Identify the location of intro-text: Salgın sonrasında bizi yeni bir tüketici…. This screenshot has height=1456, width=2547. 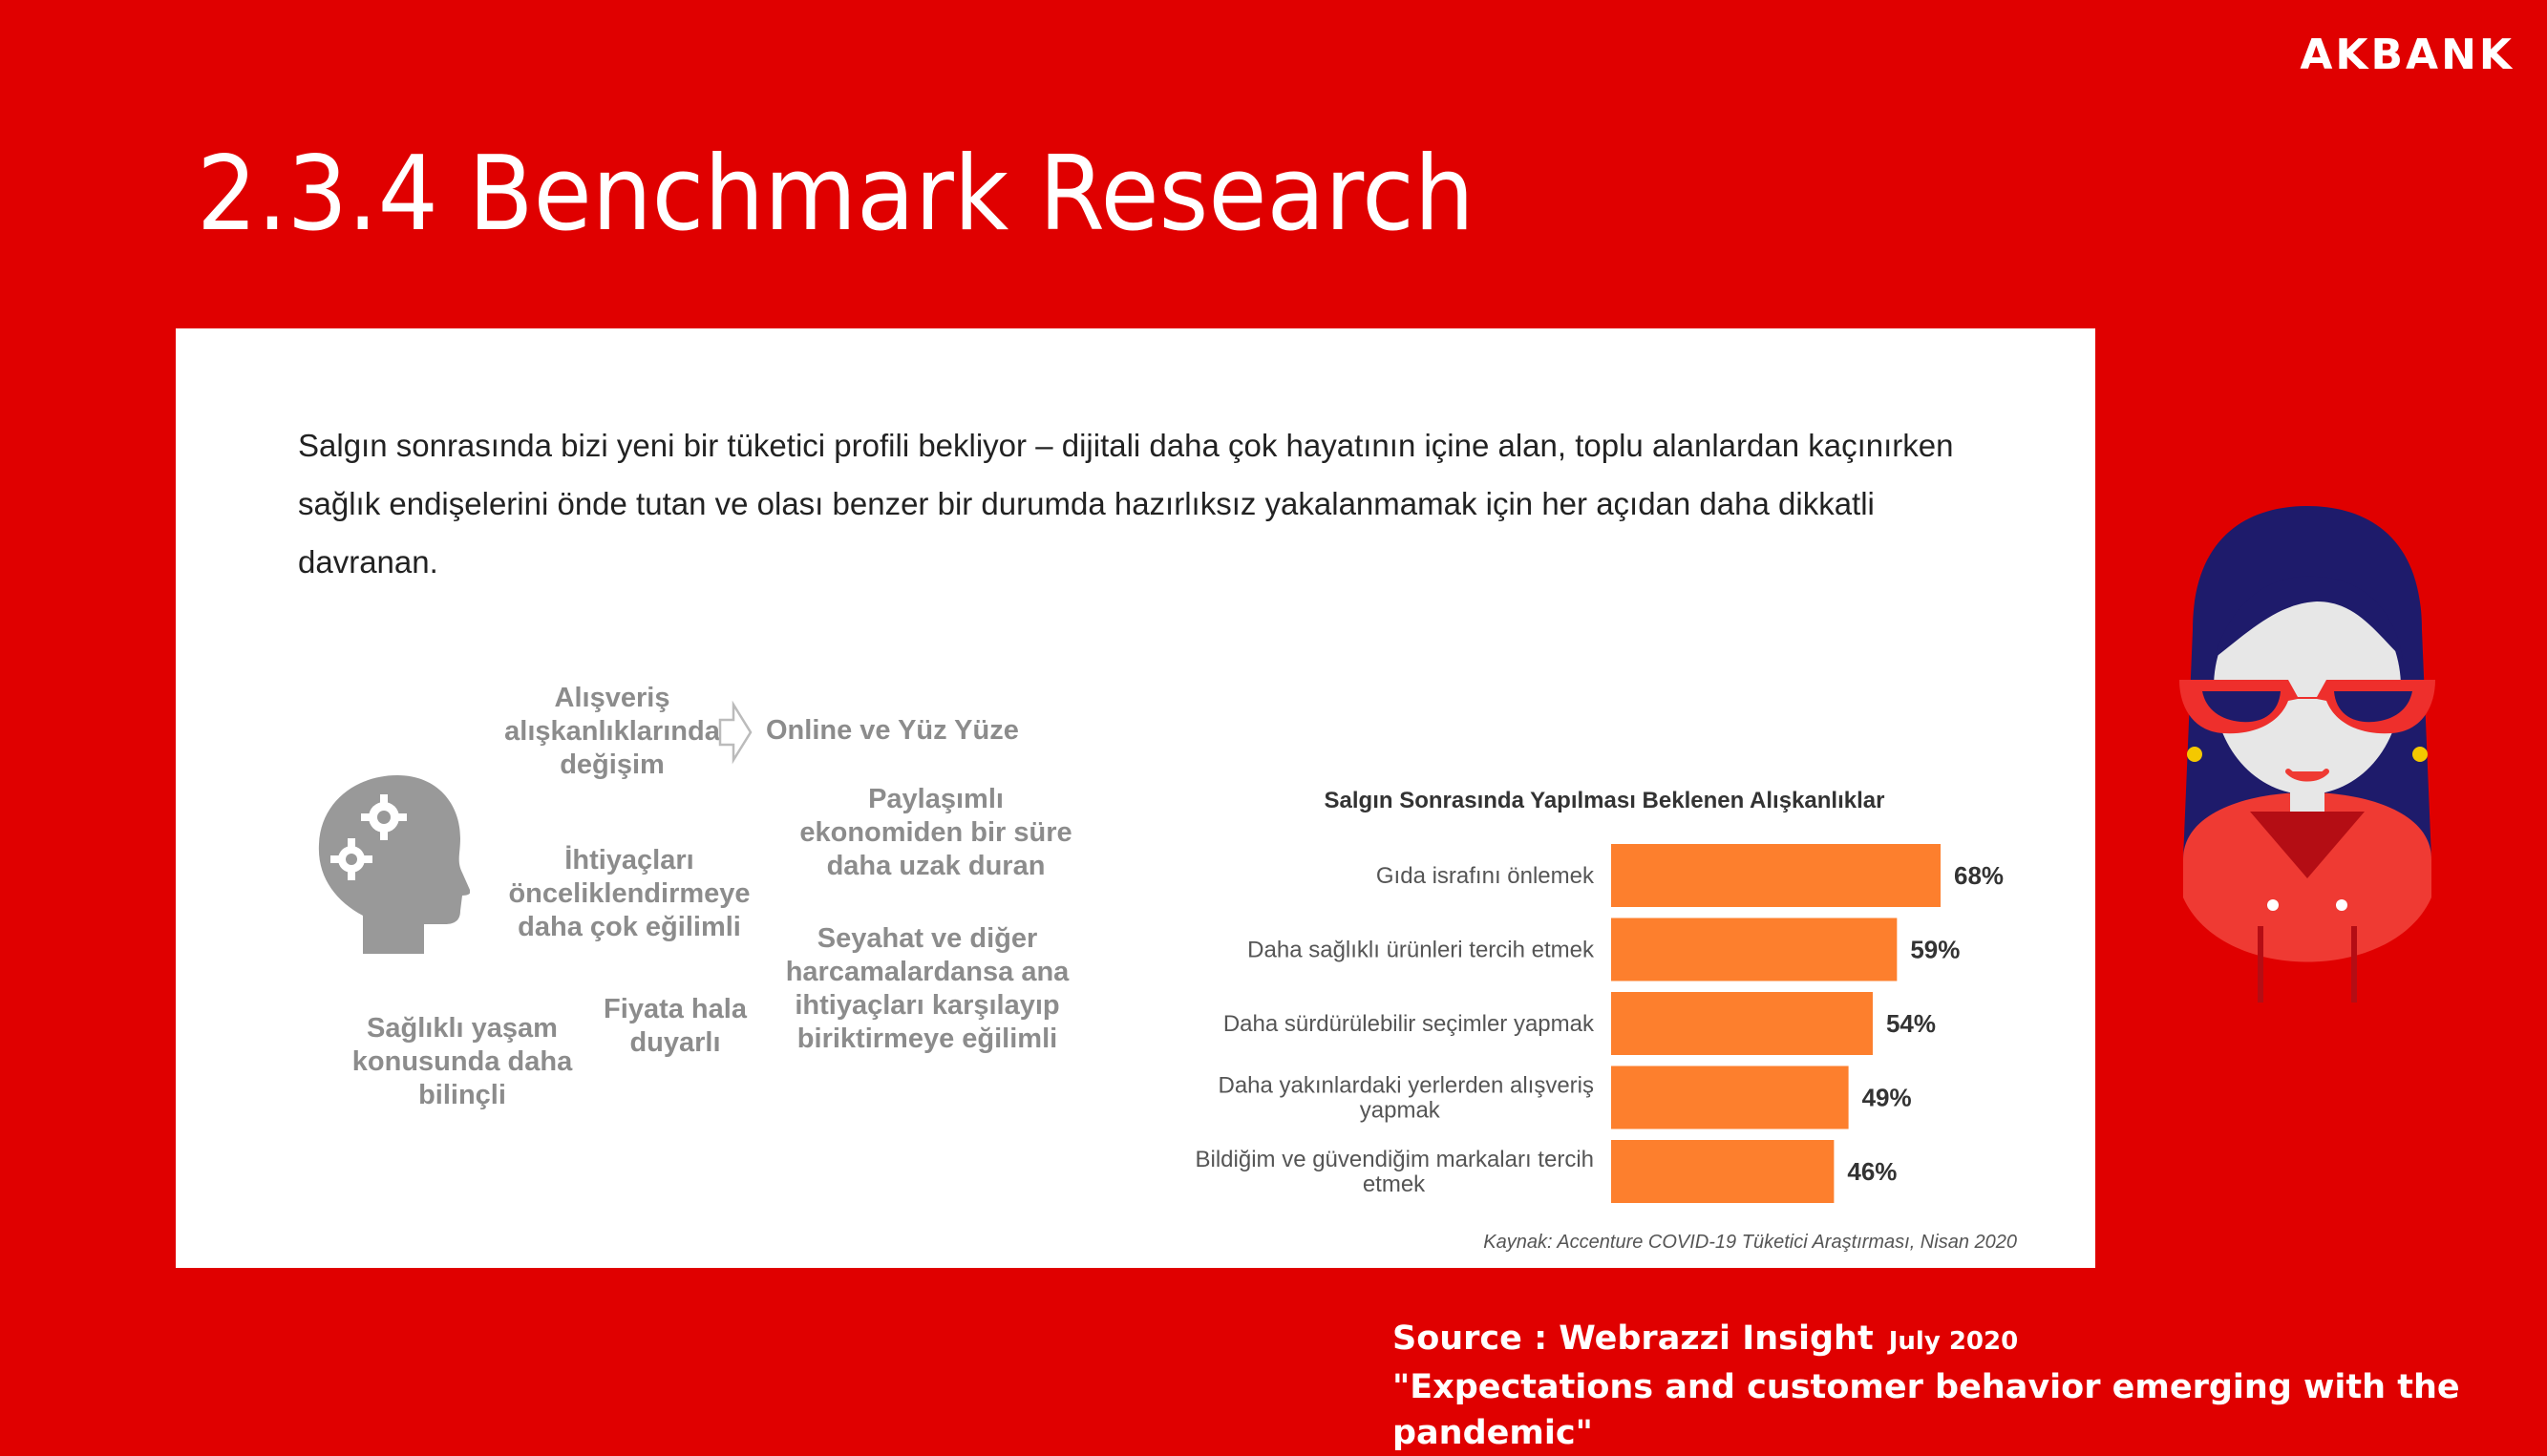
(1126, 504).